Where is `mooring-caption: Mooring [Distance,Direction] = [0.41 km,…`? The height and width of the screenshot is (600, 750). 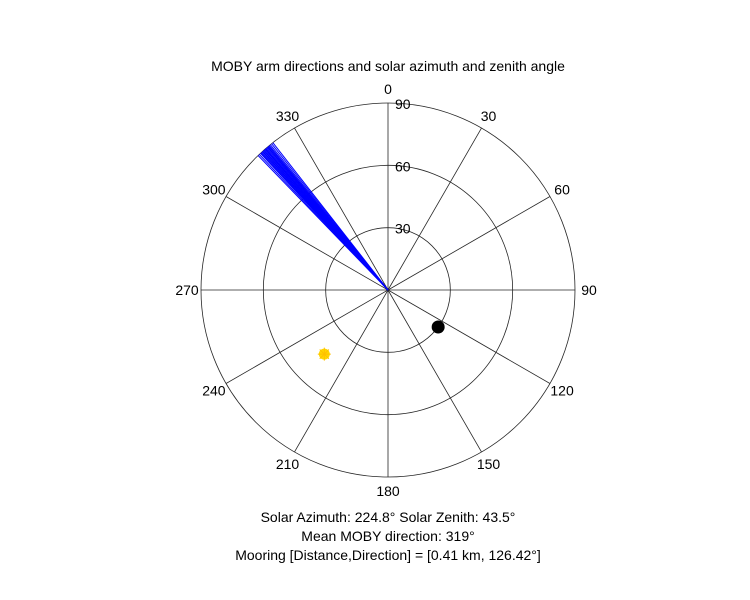 mooring-caption: Mooring [Distance,Direction] = [0.41 km,… is located at coordinates (388, 555).